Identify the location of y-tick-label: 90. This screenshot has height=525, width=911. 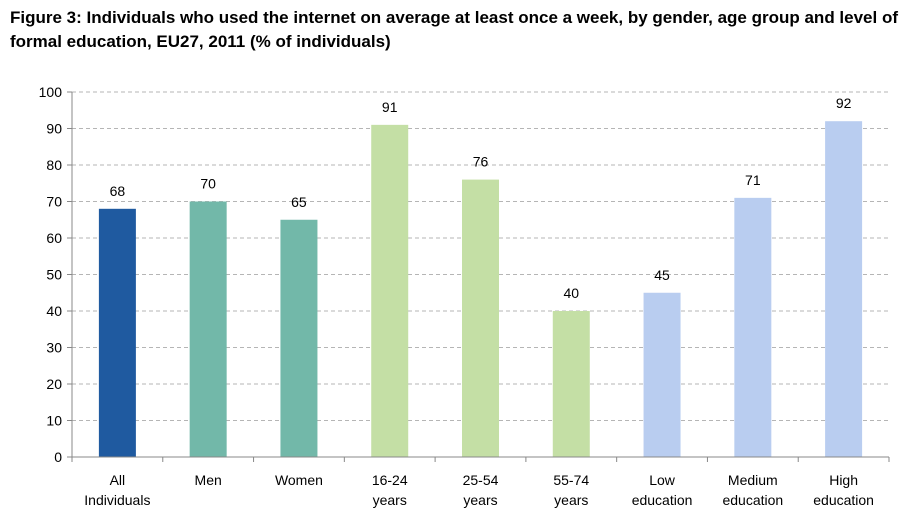
(54, 129).